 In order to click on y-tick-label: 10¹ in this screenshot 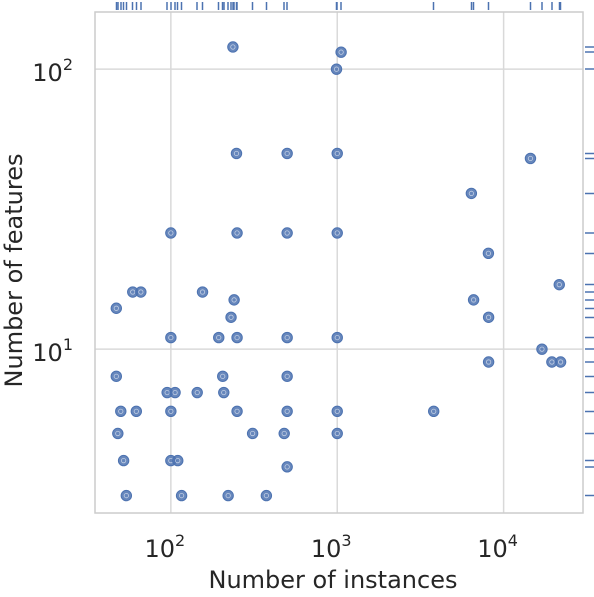, I will do `click(52, 351)`.